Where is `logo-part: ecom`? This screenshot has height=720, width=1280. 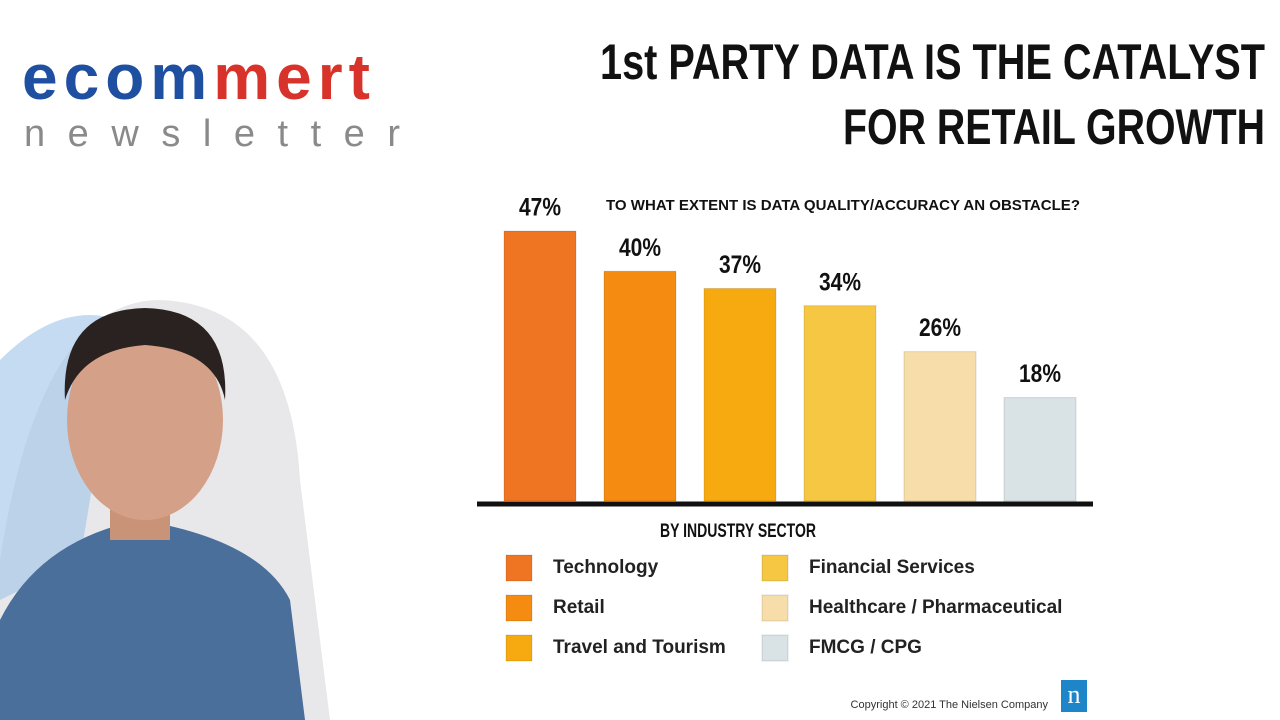 logo-part: ecom is located at coordinates (117, 77).